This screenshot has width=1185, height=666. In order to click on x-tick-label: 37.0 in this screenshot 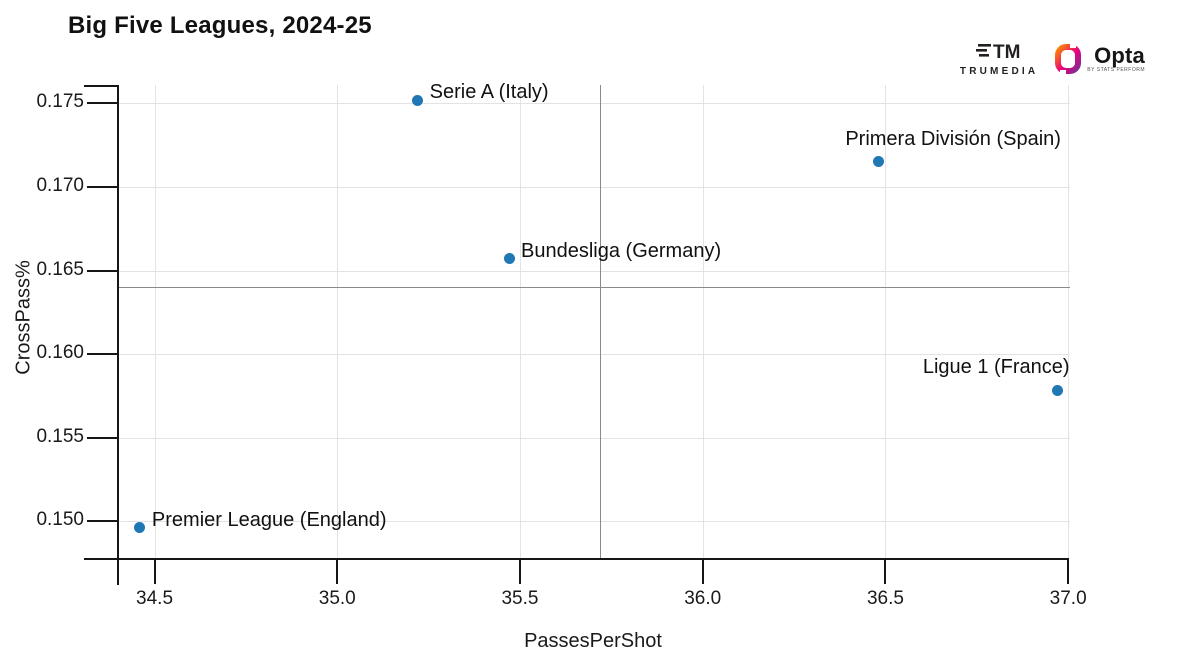, I will do `click(1068, 598)`.